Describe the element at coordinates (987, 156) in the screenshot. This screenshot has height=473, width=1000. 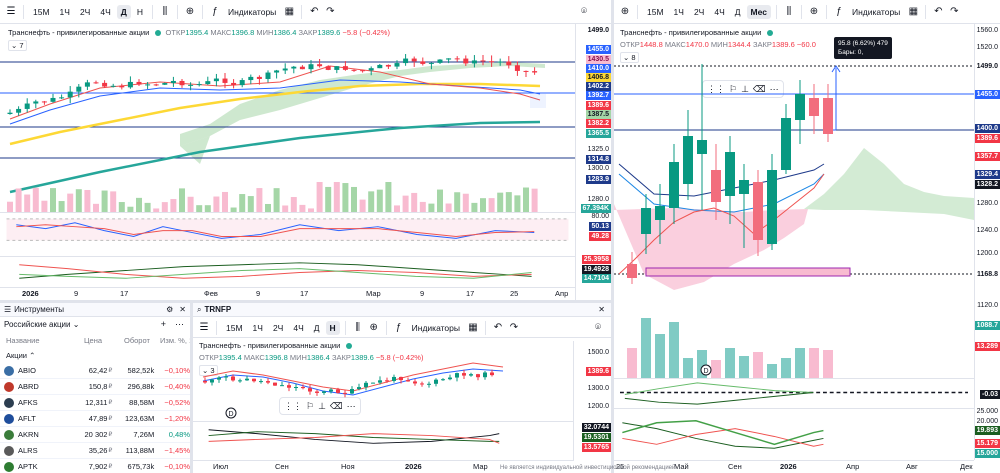
I see `price-tag: 1357.7` at that location.